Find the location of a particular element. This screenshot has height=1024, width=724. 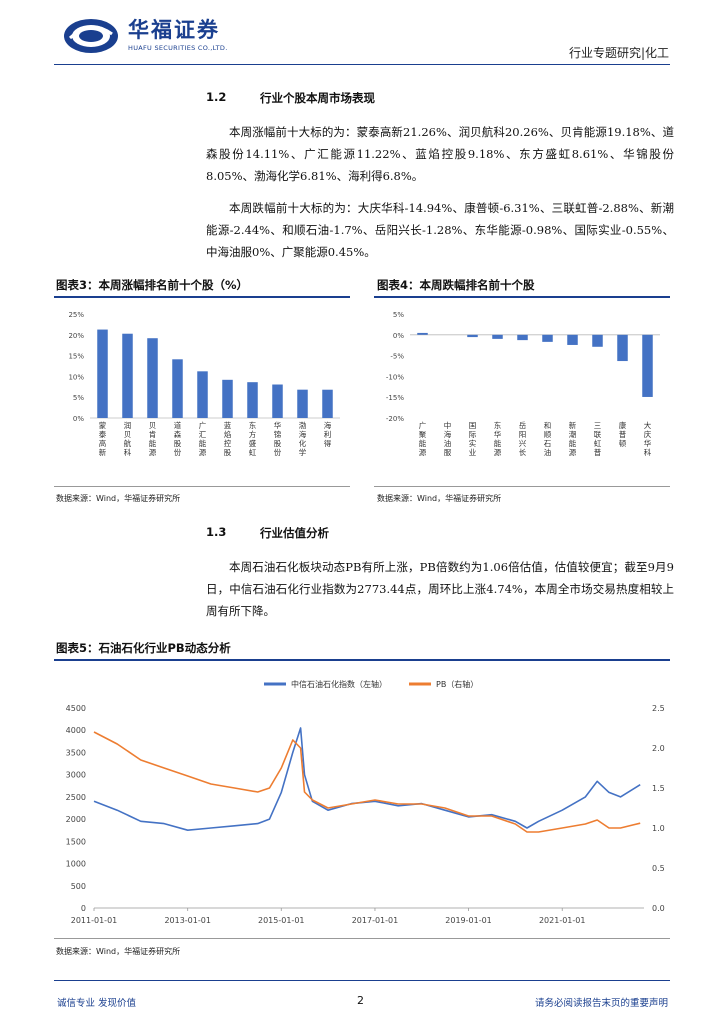

report-category: 行业专题研究|化工 is located at coordinates (618, 53).